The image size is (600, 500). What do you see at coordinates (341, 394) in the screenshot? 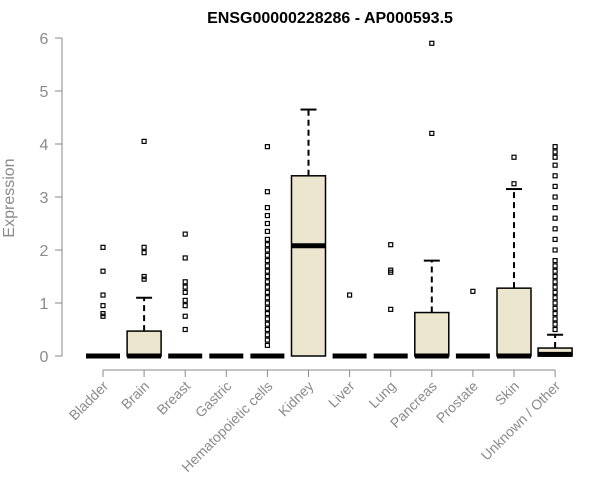
I see `x-tick-label: Liver` at bounding box center [341, 394].